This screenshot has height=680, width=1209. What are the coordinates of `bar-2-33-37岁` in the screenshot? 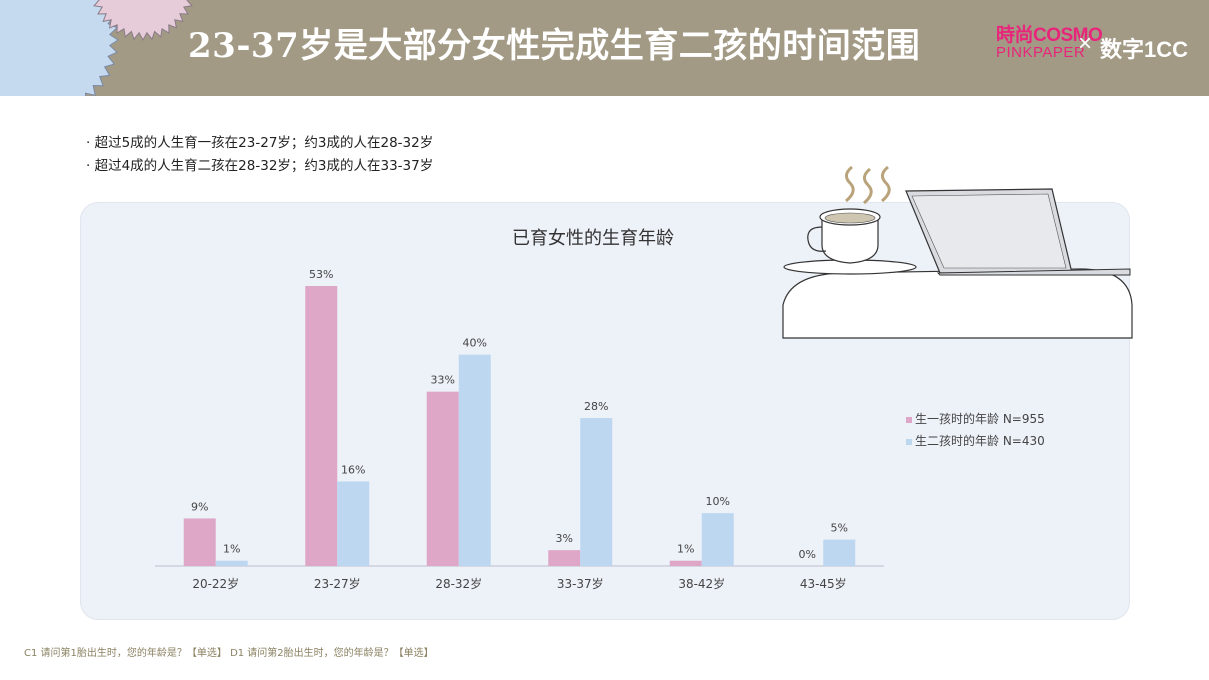 It's located at (596, 492).